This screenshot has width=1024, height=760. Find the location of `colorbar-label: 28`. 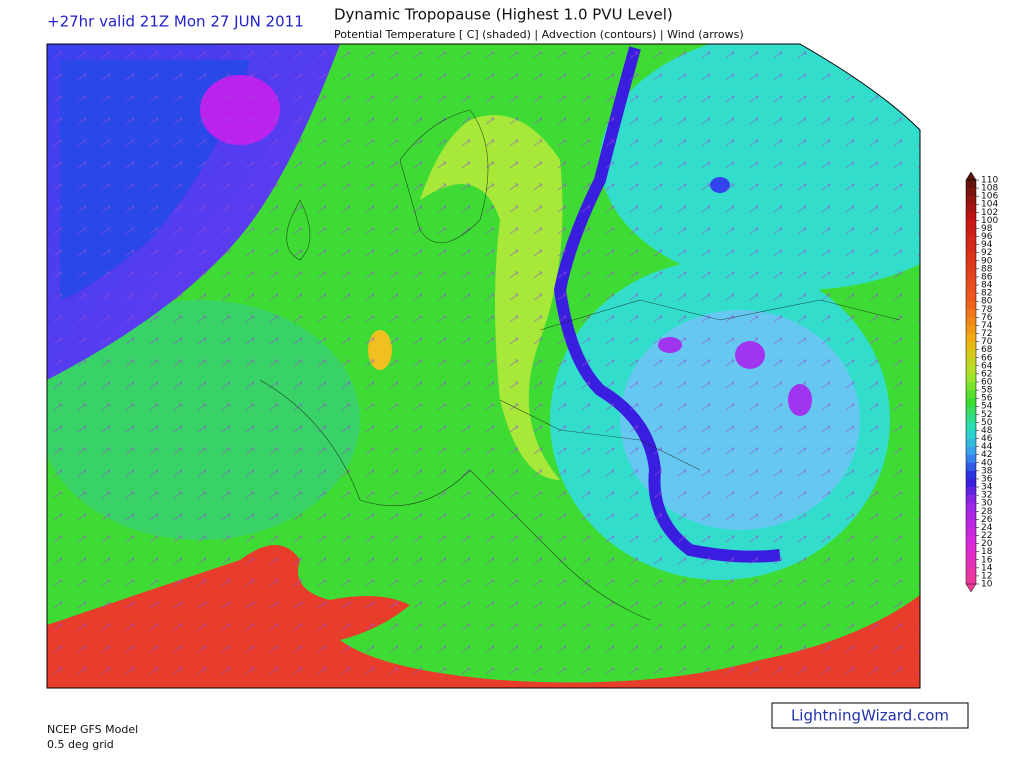

colorbar-label: 28 is located at coordinates (987, 512).